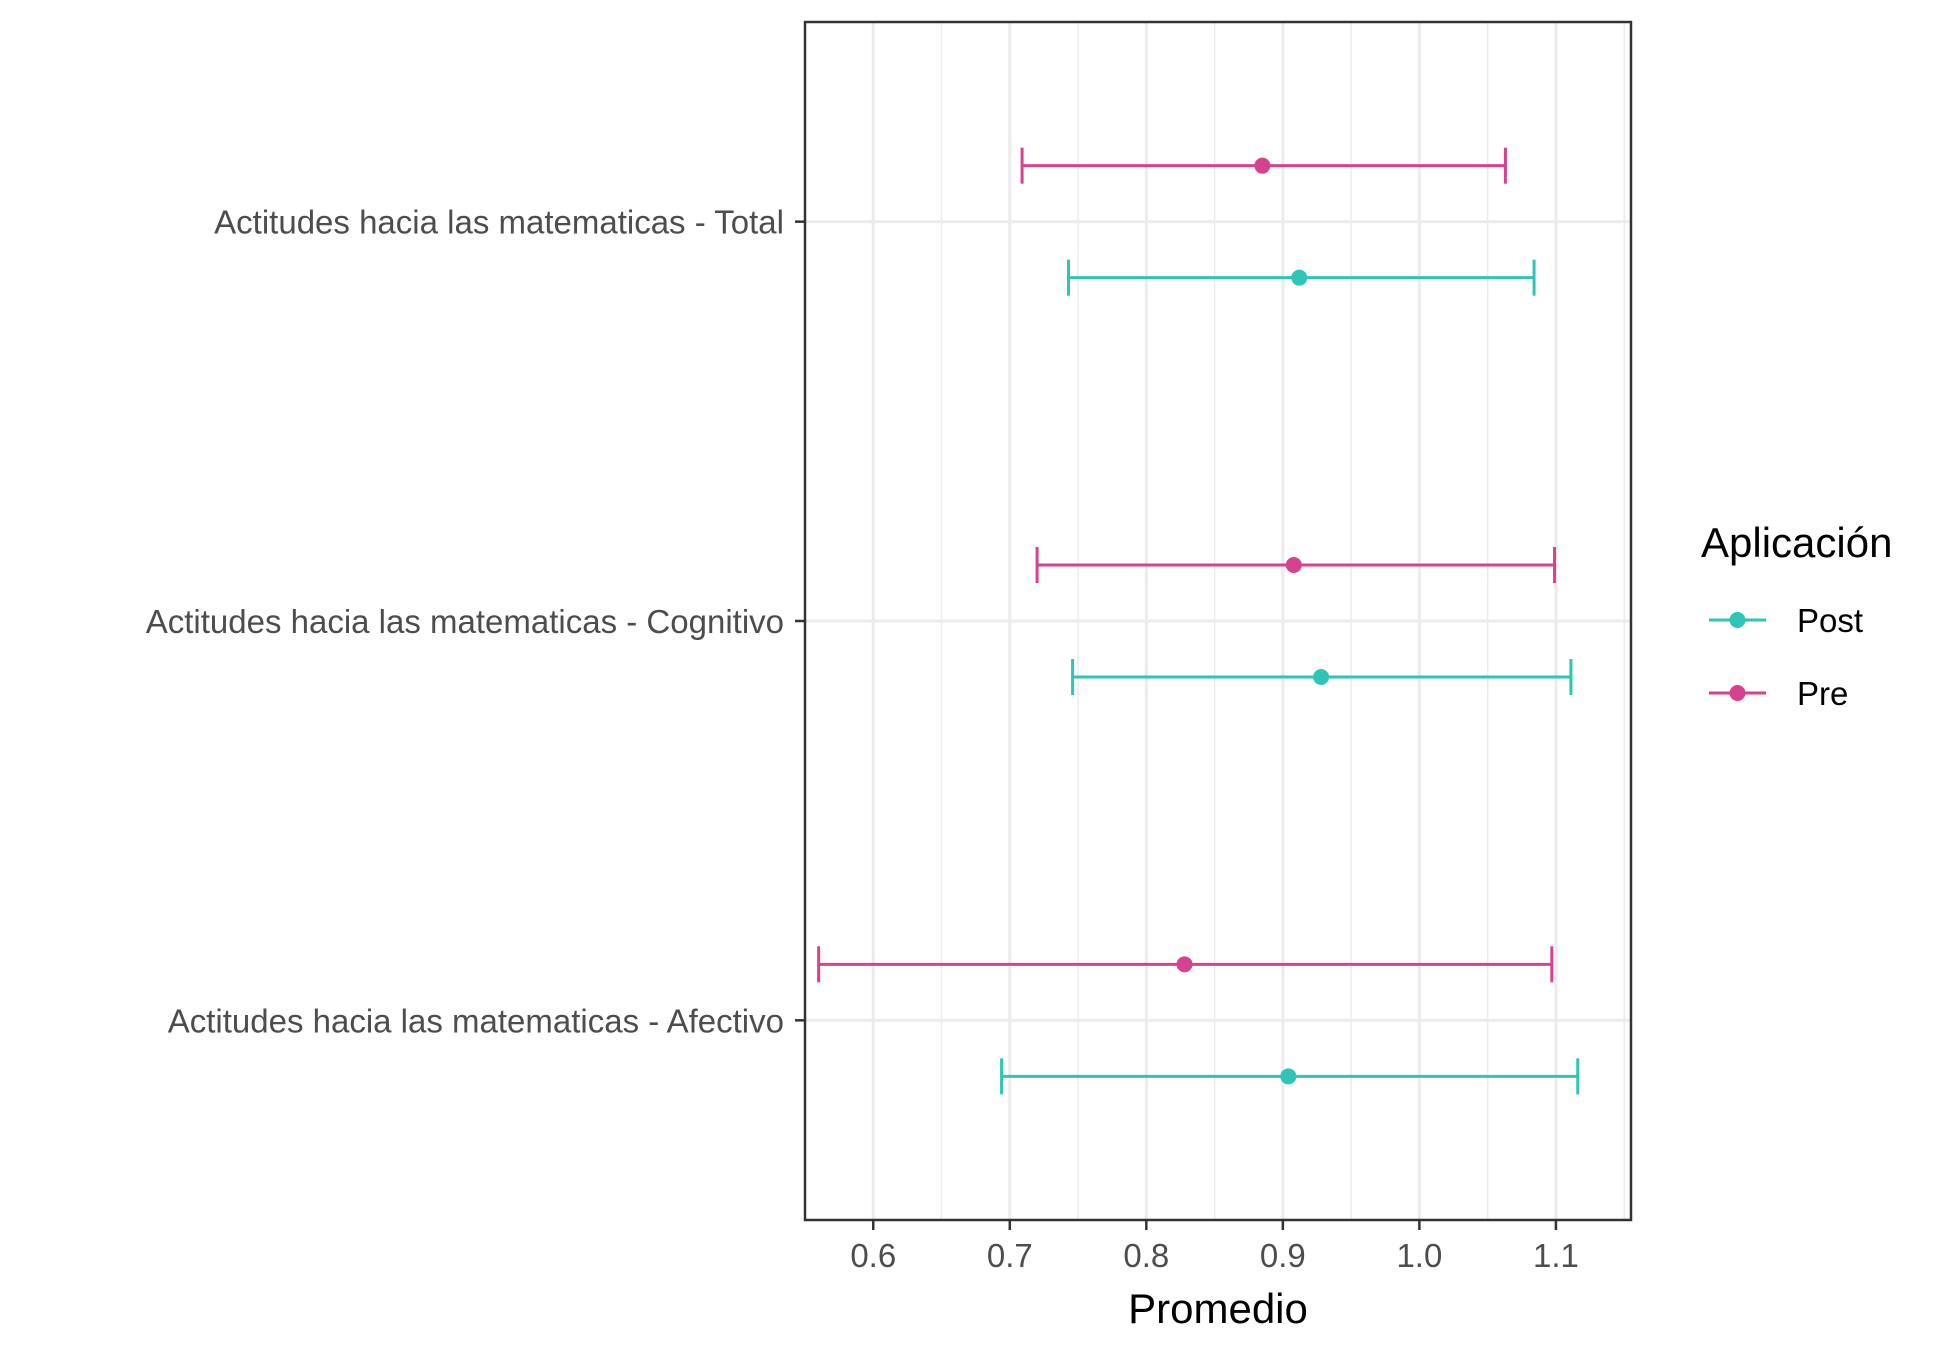 The height and width of the screenshot is (1354, 1950). I want to click on x-tick-label: 0.8, so click(1146, 1255).